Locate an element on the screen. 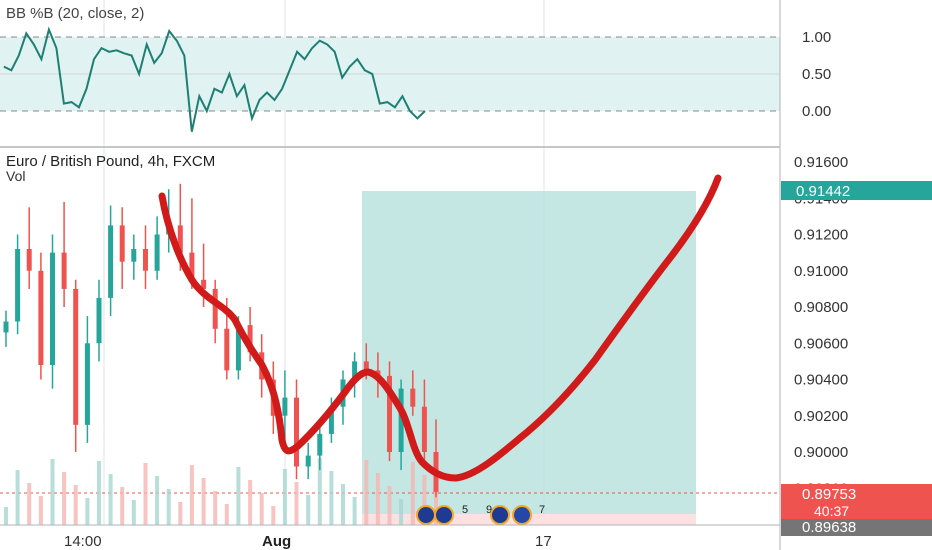 This screenshot has height=550, width=932. indicator-tick: 0.50 is located at coordinates (816, 74).